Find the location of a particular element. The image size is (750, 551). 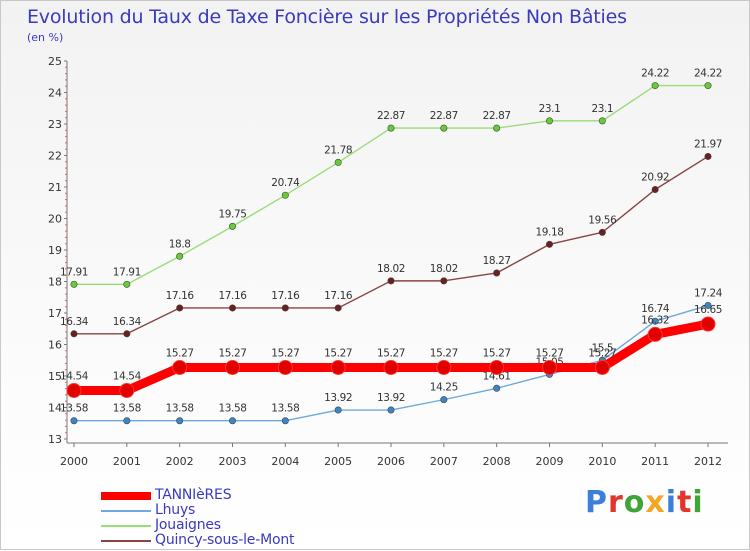

data-label: 21.78 is located at coordinates (338, 150).